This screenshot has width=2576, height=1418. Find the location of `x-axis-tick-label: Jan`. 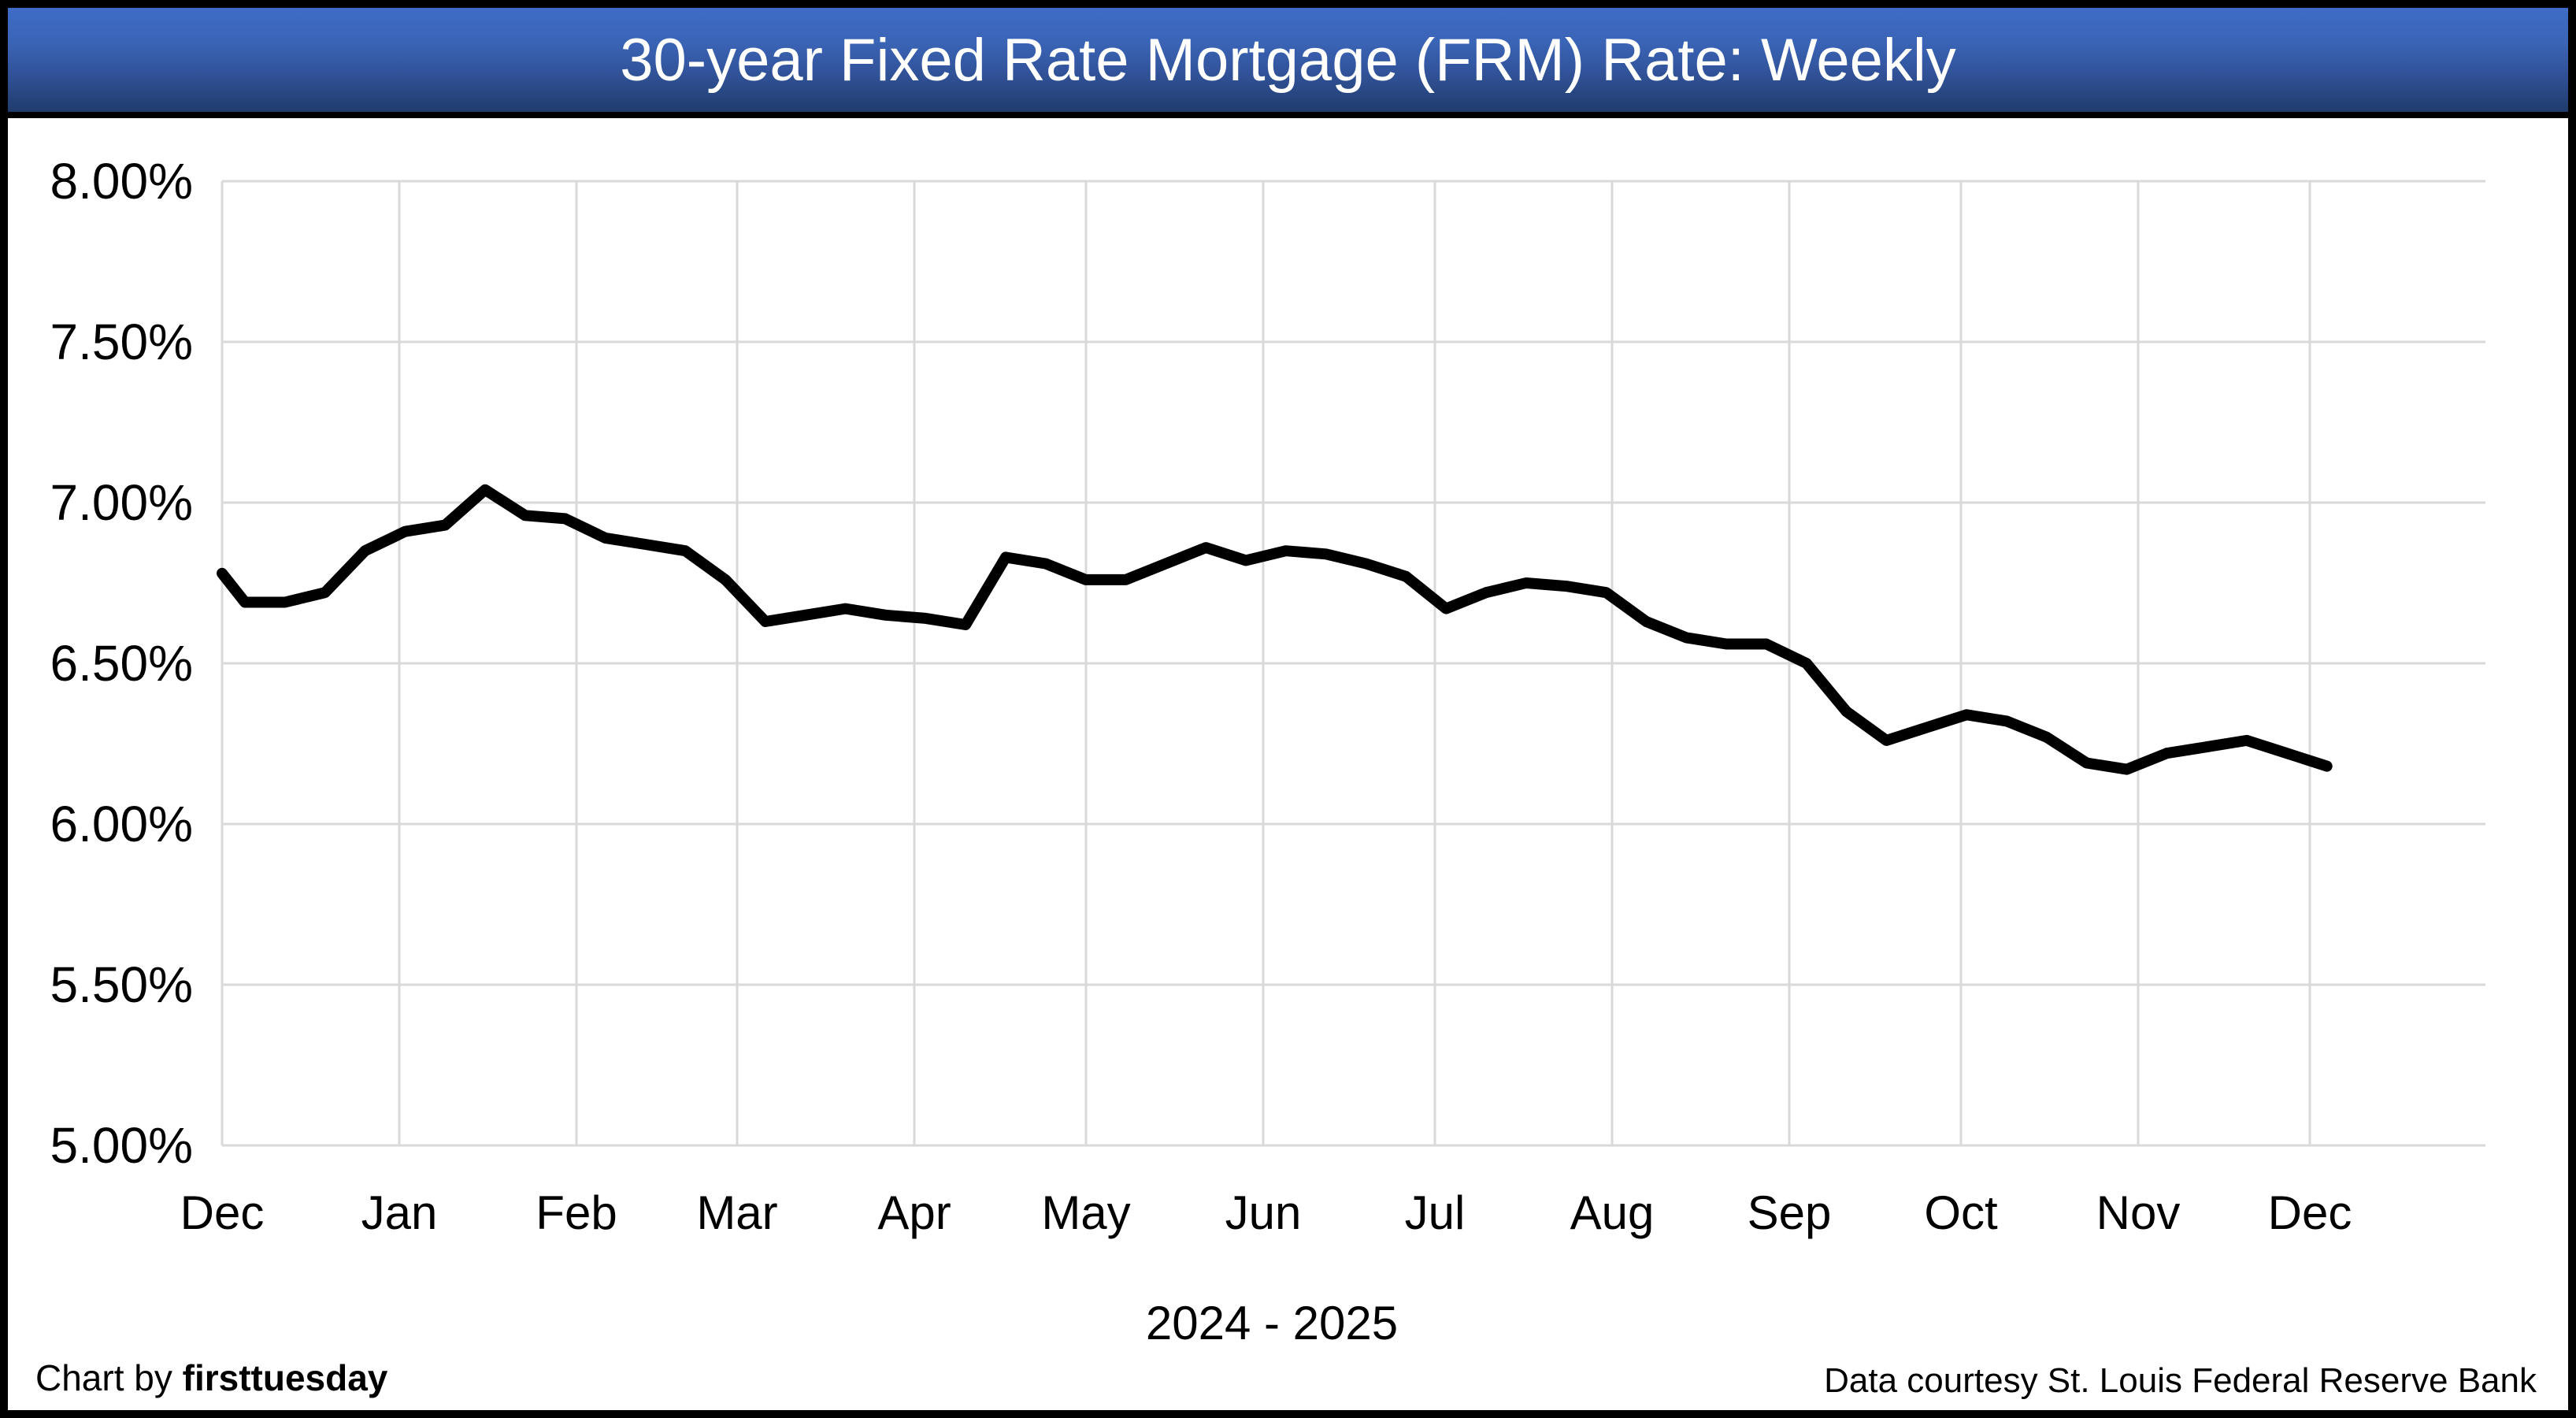

x-axis-tick-label: Jan is located at coordinates (399, 1212).